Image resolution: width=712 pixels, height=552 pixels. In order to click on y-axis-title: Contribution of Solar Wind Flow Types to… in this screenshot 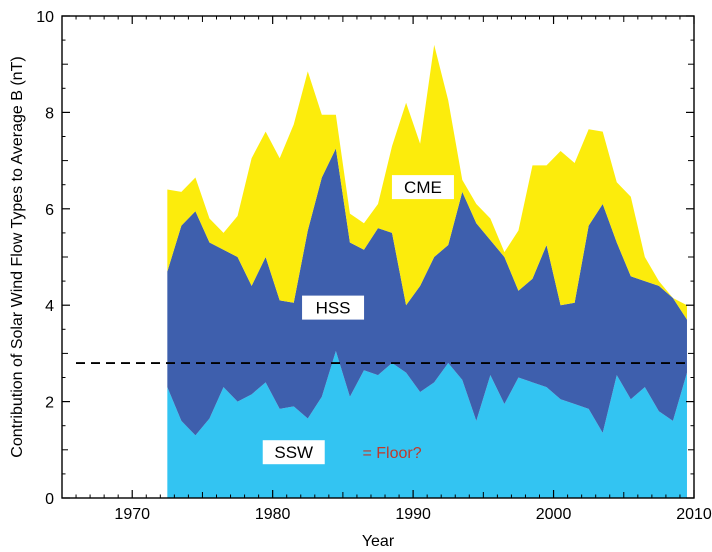, I will do `click(17, 256)`.